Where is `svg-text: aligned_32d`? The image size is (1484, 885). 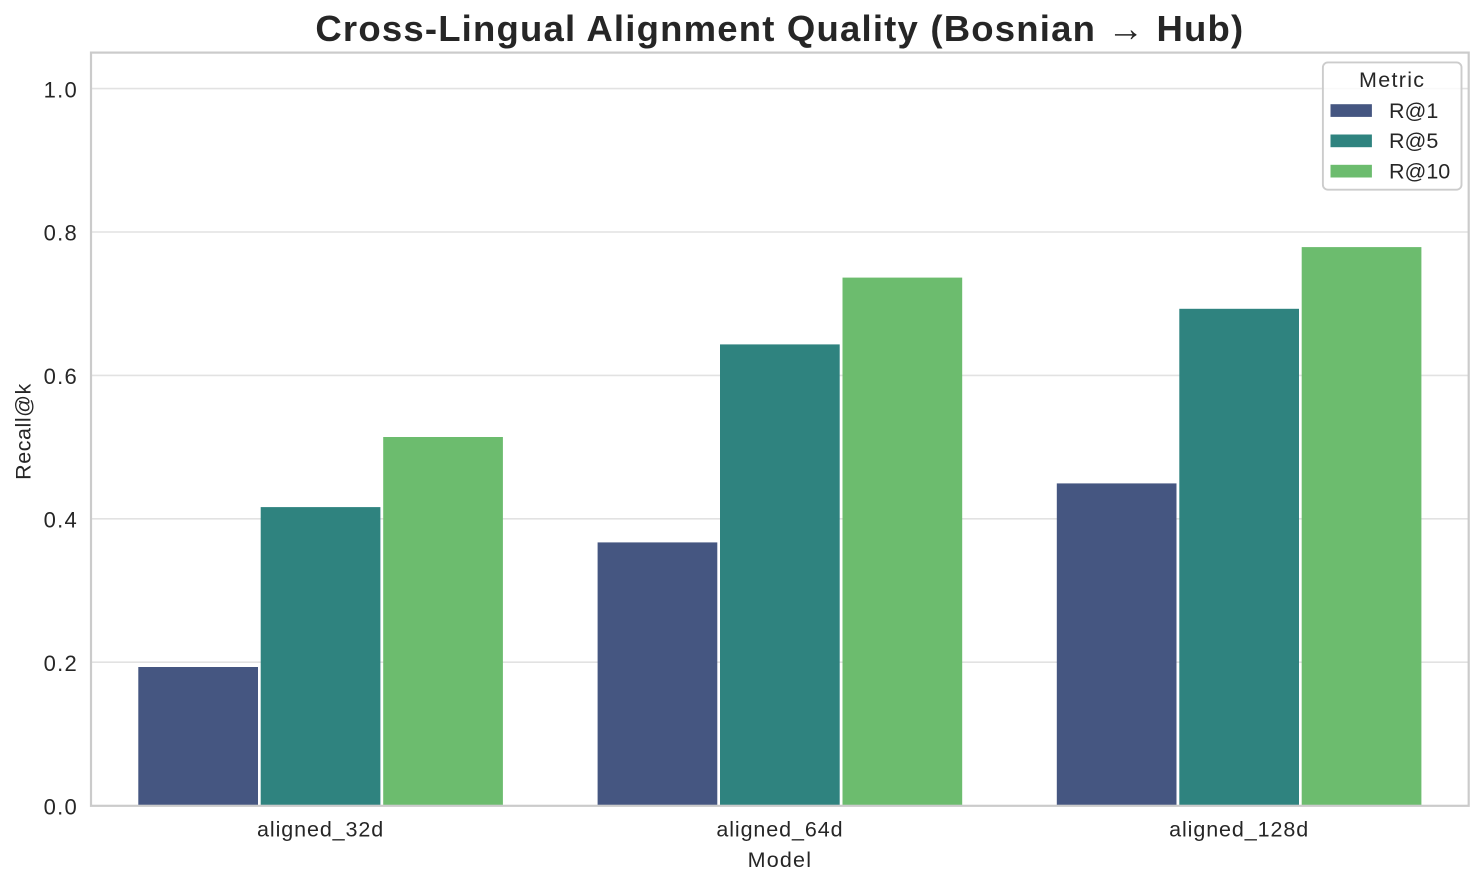
svg-text: aligned_32d is located at coordinates (320, 829).